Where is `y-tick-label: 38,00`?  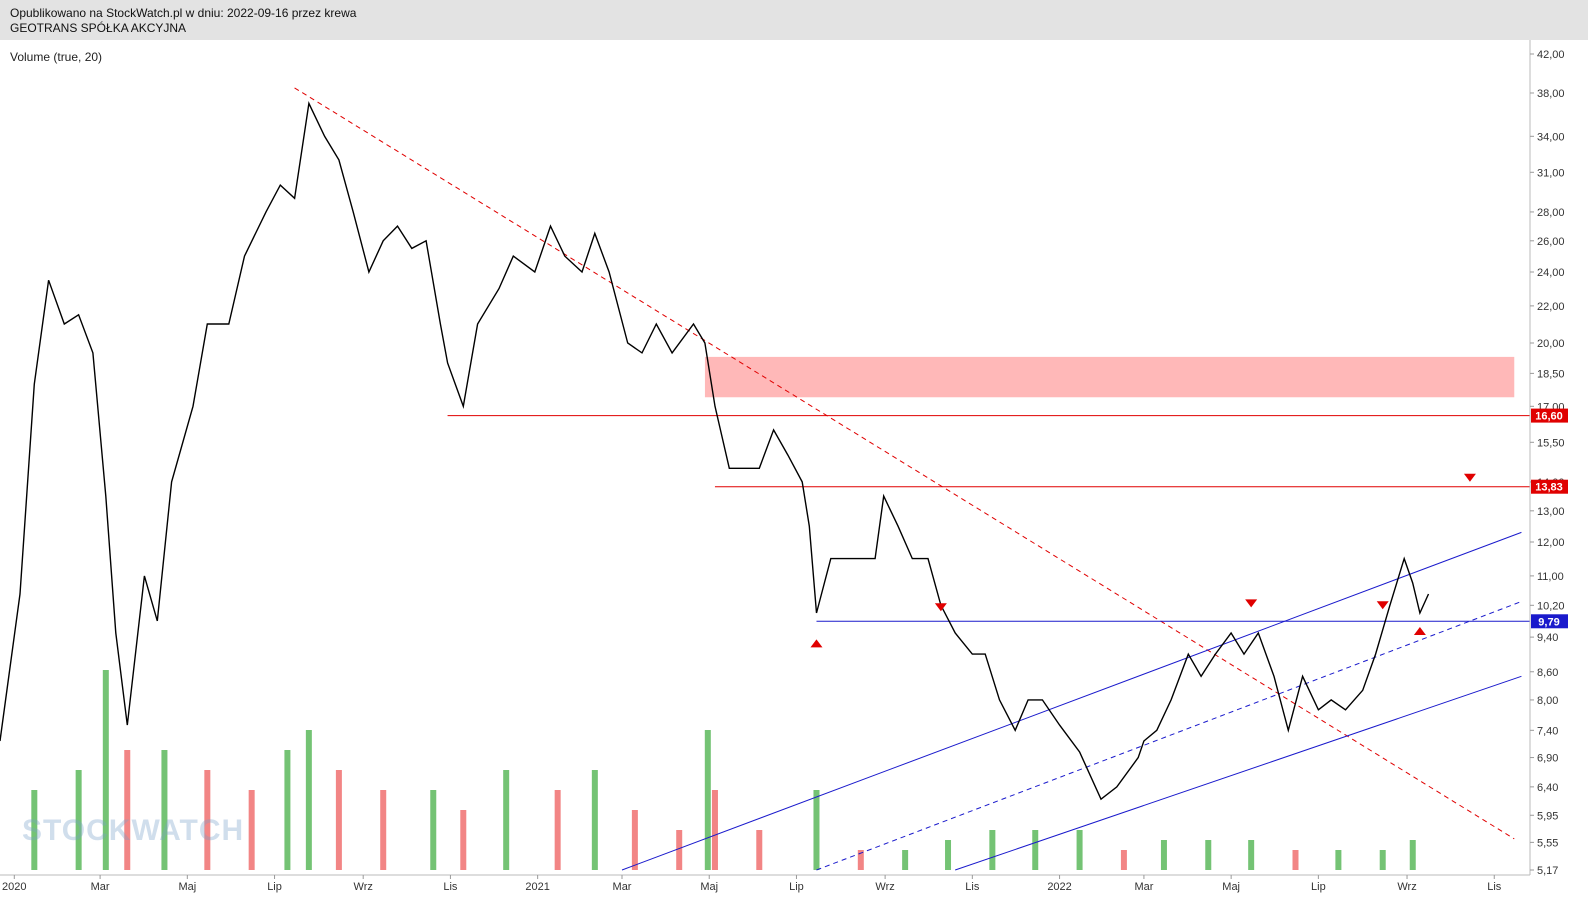 y-tick-label: 38,00 is located at coordinates (1551, 94).